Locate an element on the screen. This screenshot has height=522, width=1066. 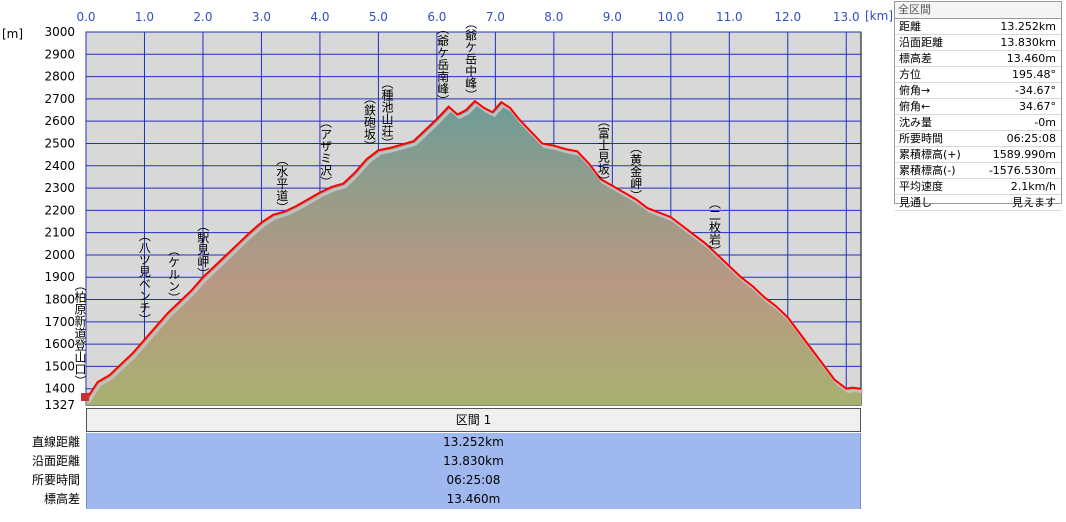
y-tick-label: 2500 is located at coordinates (59, 143).